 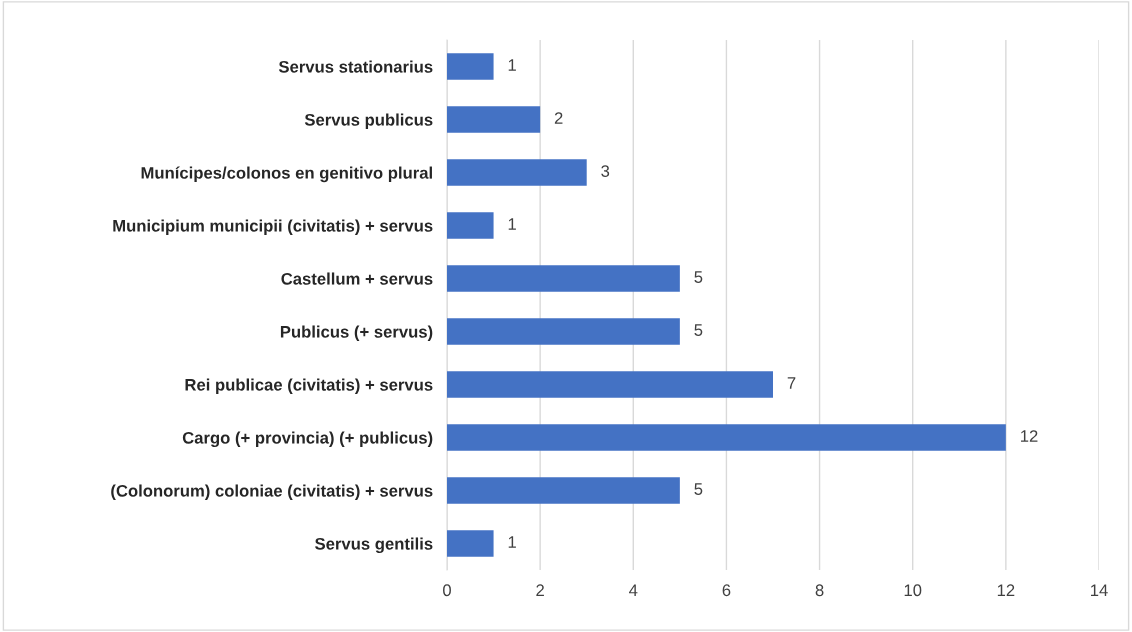 What do you see at coordinates (368, 121) in the screenshot?
I see `y-tick-label: Servus publicus` at bounding box center [368, 121].